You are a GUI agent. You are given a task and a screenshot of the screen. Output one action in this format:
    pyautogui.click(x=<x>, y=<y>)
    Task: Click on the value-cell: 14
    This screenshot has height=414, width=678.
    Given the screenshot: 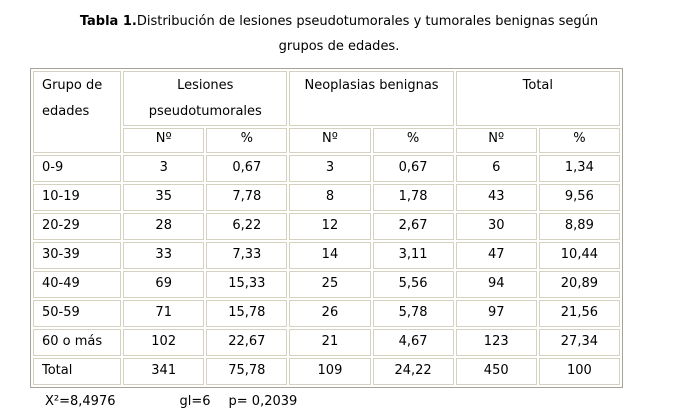 What is the action you would take?
    pyautogui.click(x=330, y=255)
    